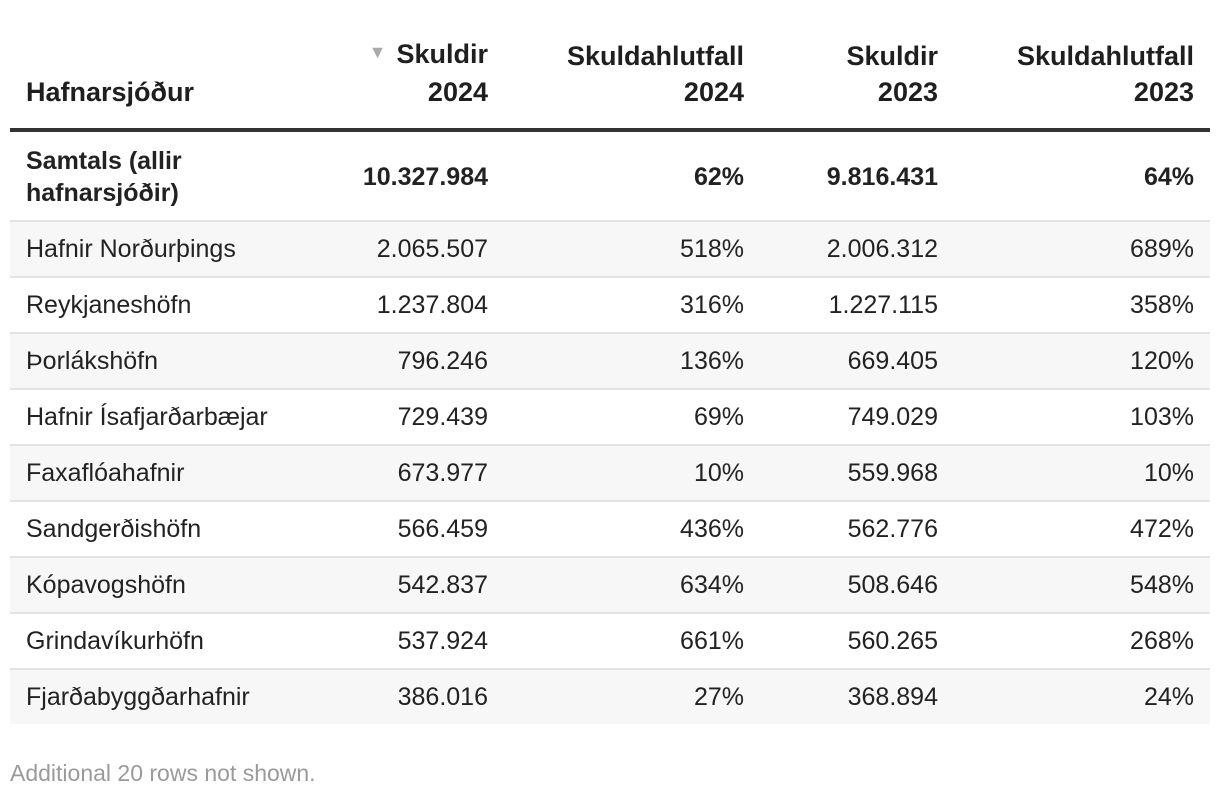 Image resolution: width=1220 pixels, height=800 pixels. I want to click on cell-skuldir-2024: 1.237.804, so click(424, 305).